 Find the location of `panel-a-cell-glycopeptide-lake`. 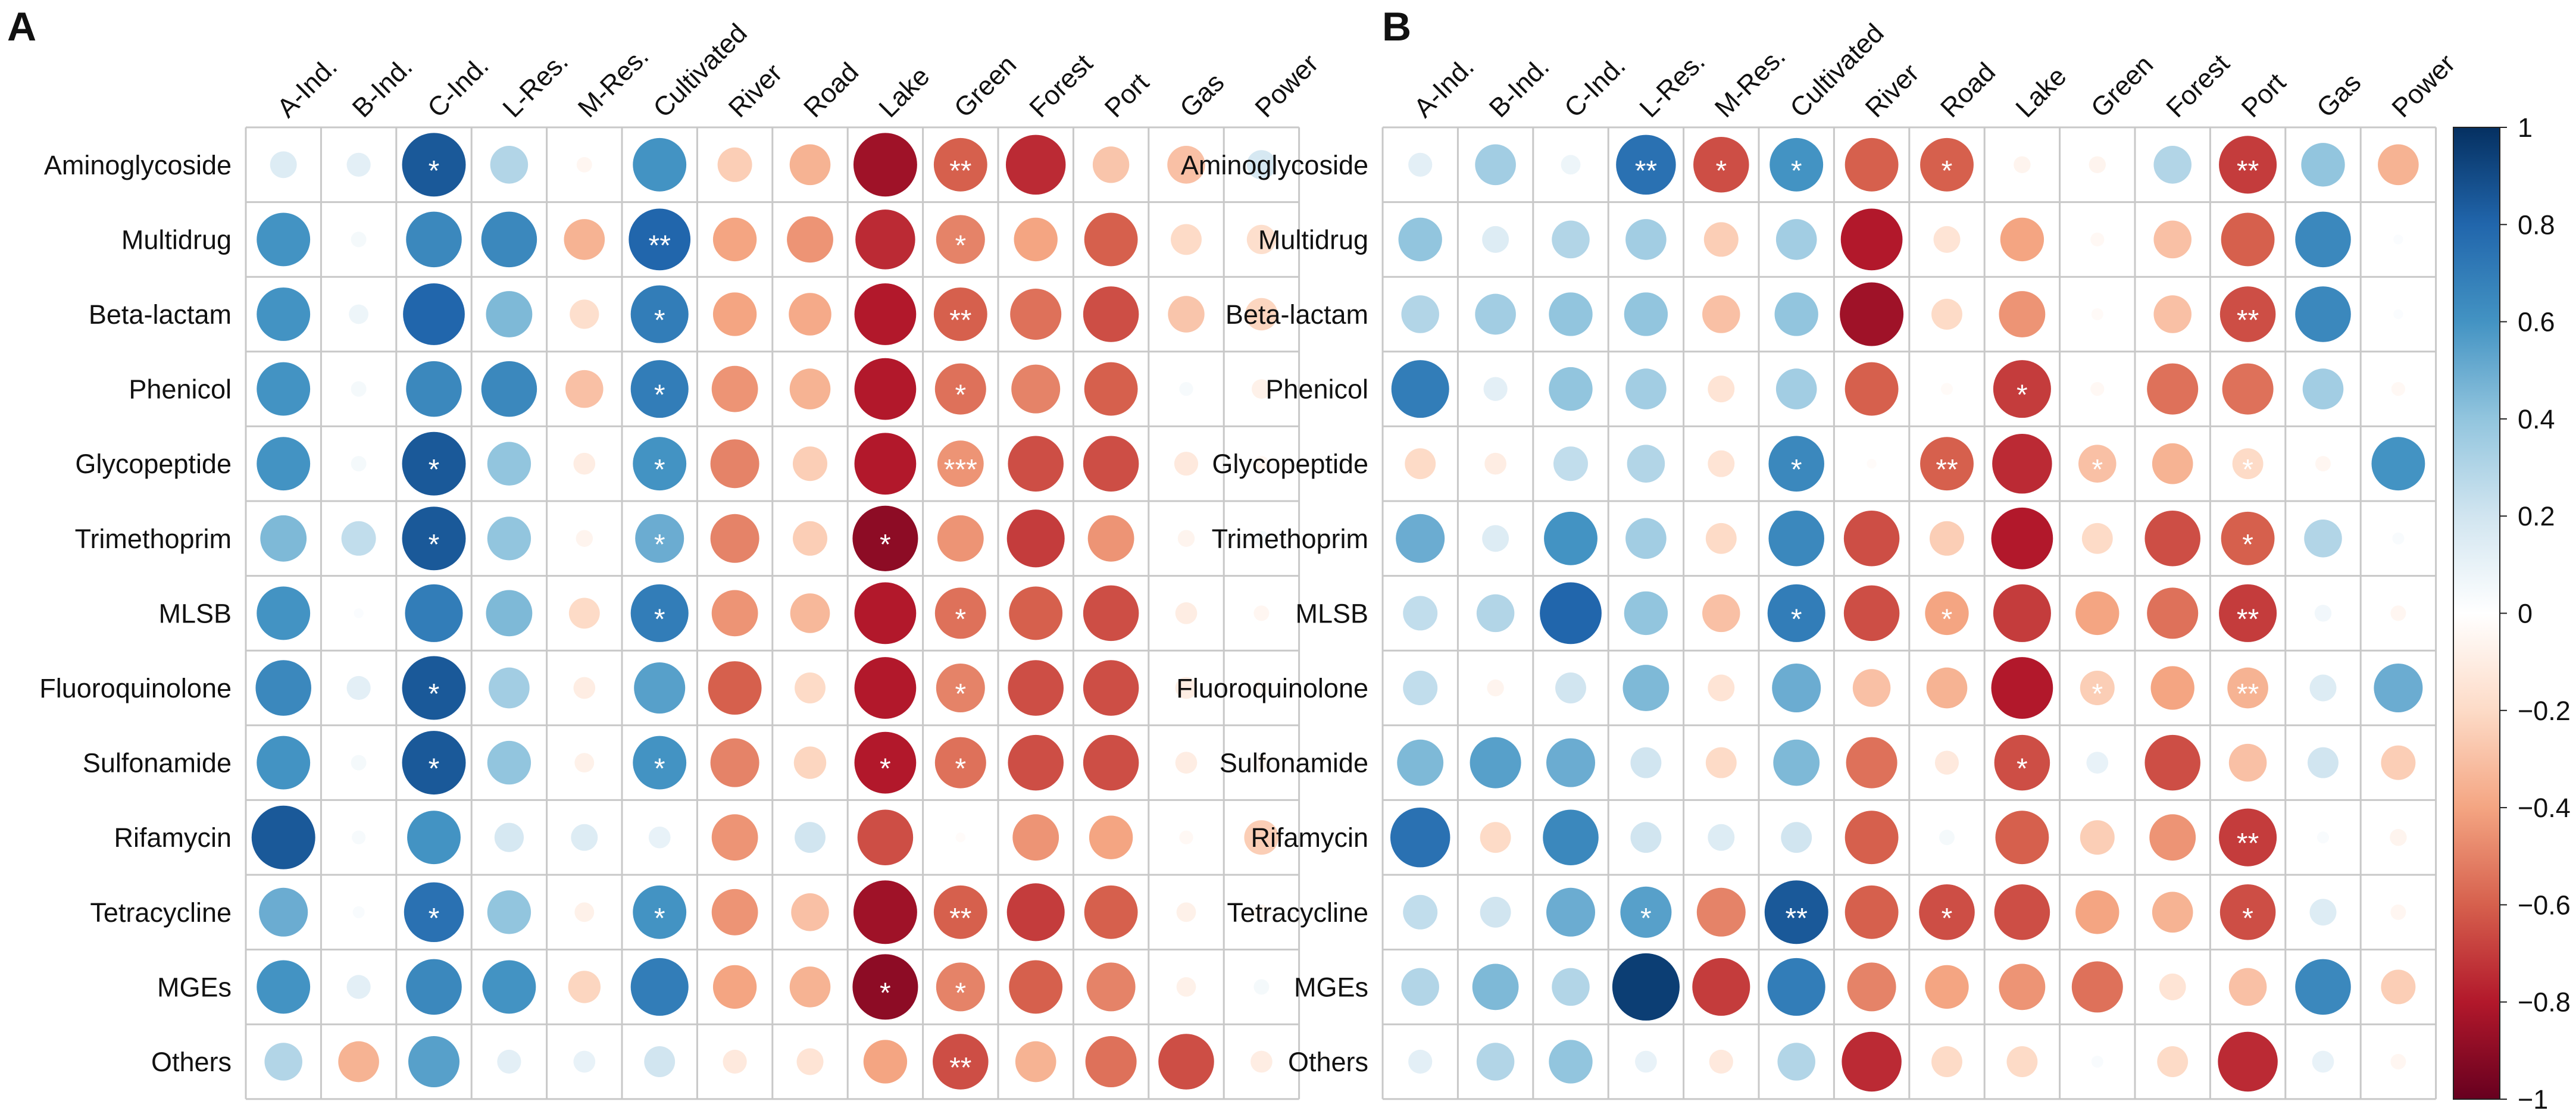

panel-a-cell-glycopeptide-lake is located at coordinates (885, 464).